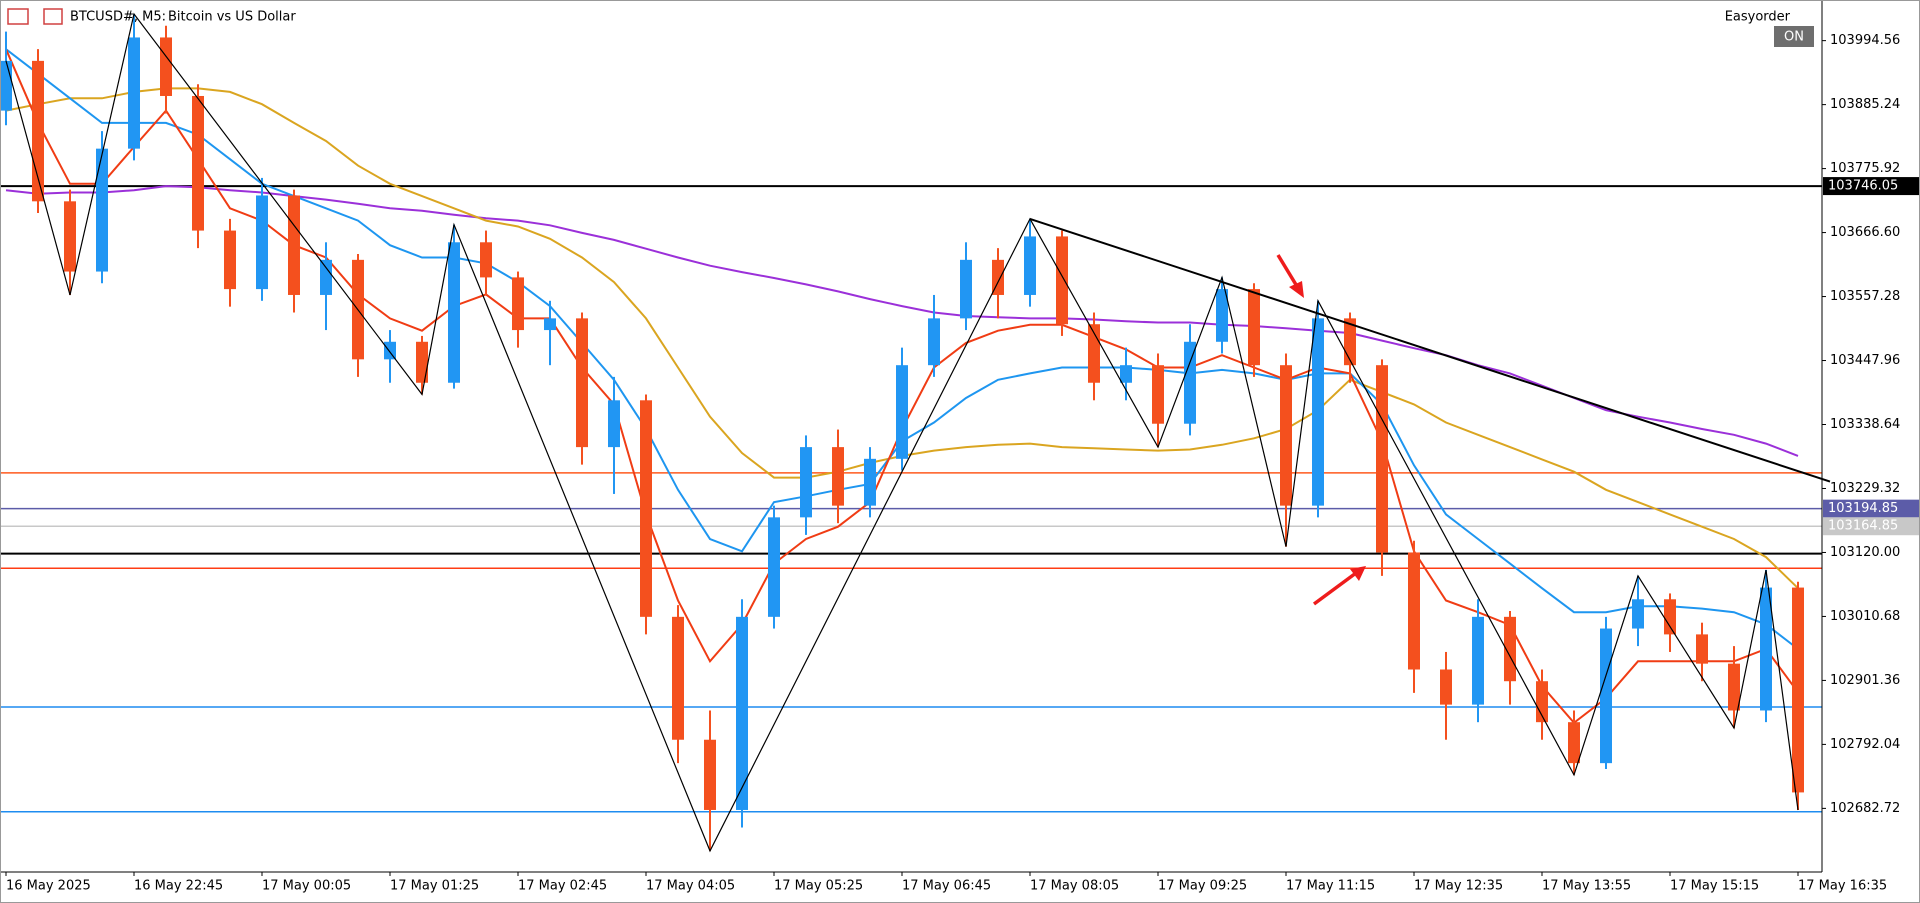  What do you see at coordinates (18, 16) in the screenshot?
I see `menu-icon` at bounding box center [18, 16].